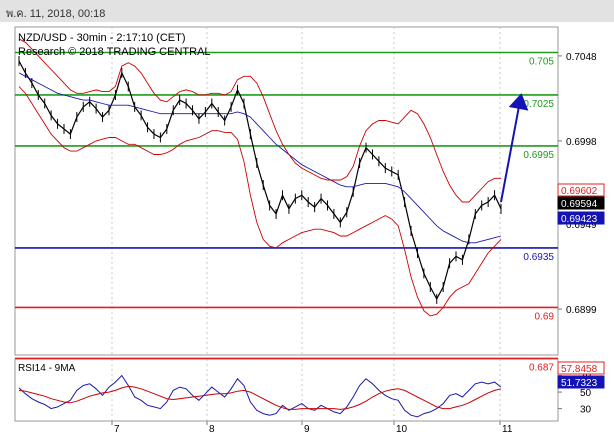 This screenshot has height=446, width=614. Describe the element at coordinates (581, 142) in the screenshot. I see `y-tick-label: 0.6998` at that location.